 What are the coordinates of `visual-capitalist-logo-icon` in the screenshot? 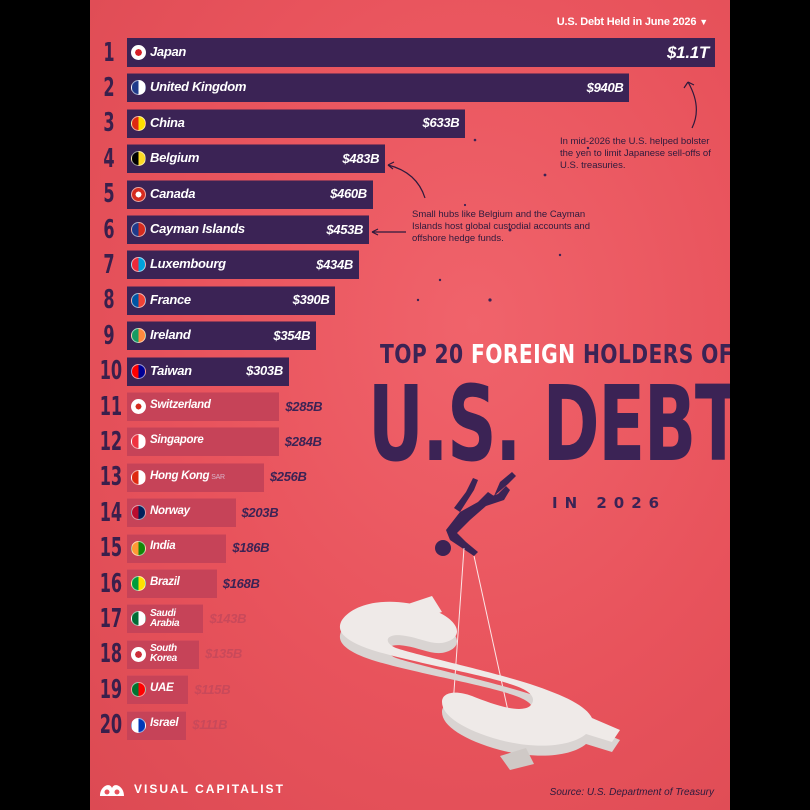 It's located at (112, 790).